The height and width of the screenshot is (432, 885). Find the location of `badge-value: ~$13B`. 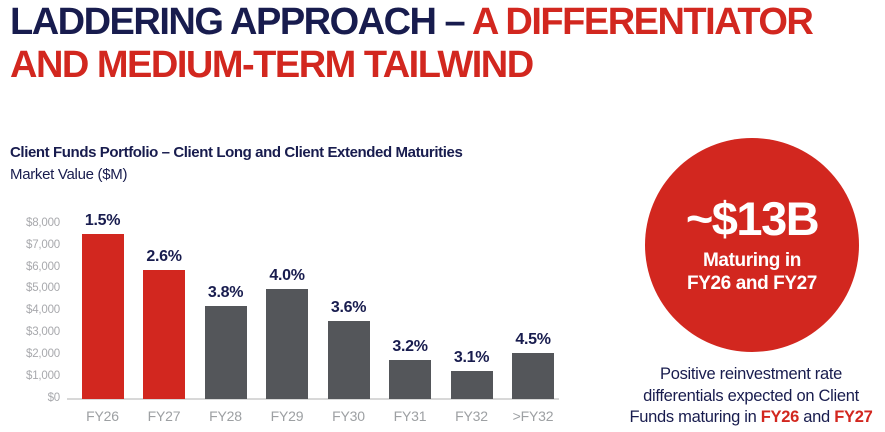

badge-value: ~$13B is located at coordinates (752, 218).